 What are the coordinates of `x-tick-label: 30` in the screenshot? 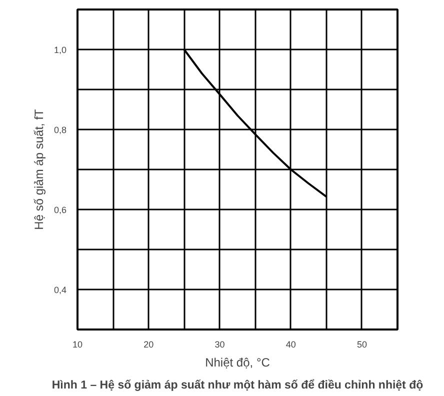 It's located at (219, 345).